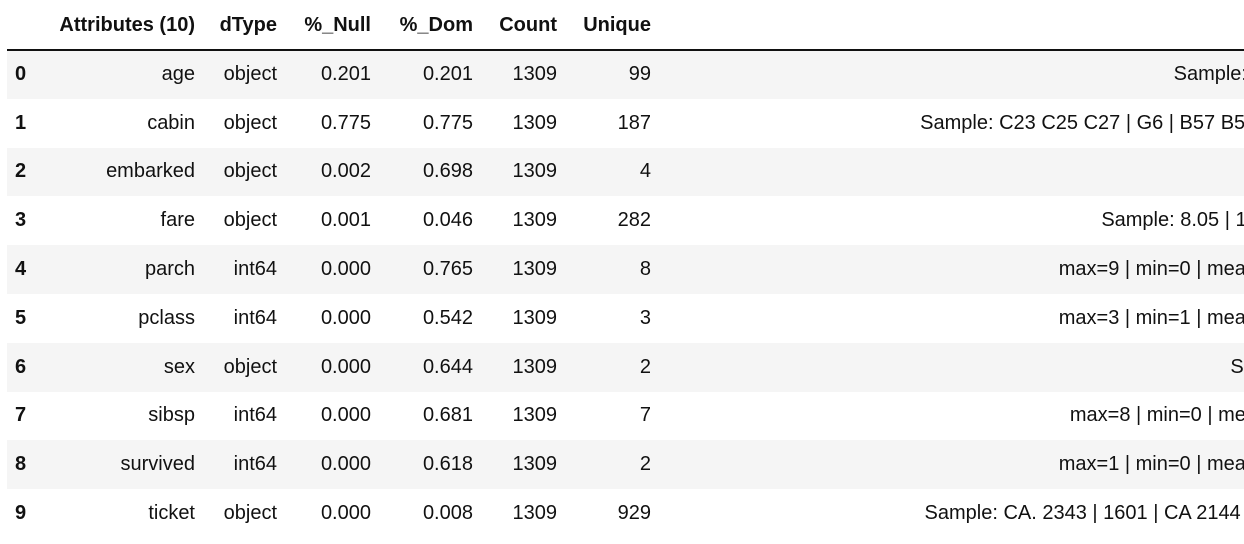 Image resolution: width=1244 pixels, height=544 pixels. Describe the element at coordinates (21, 464) in the screenshot. I see `row-index: 8` at that location.